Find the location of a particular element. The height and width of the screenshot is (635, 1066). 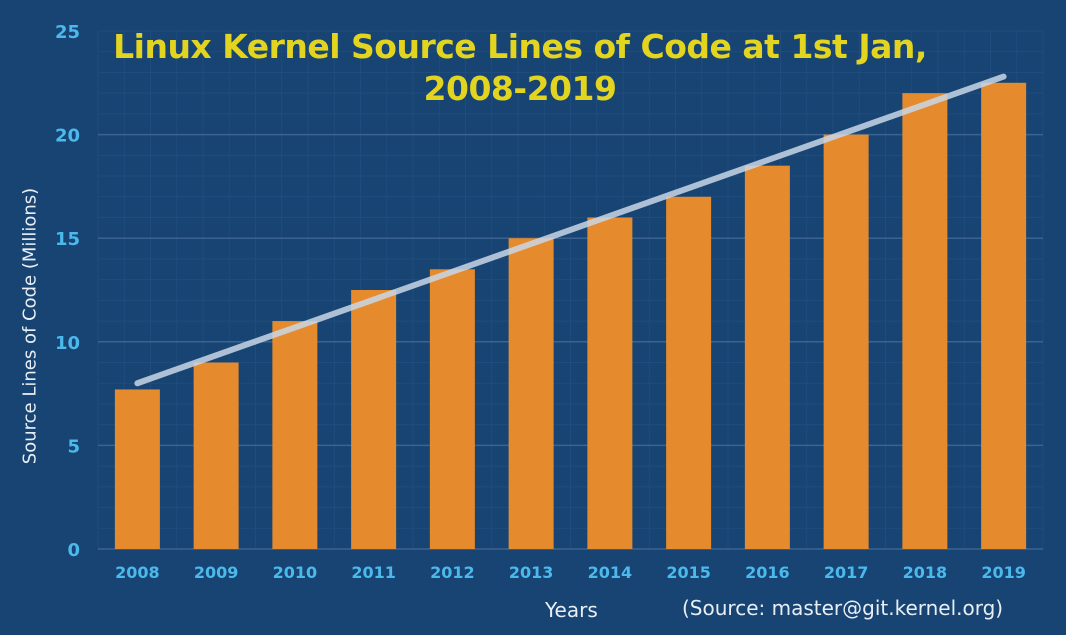

bar-2011 is located at coordinates (374, 419).